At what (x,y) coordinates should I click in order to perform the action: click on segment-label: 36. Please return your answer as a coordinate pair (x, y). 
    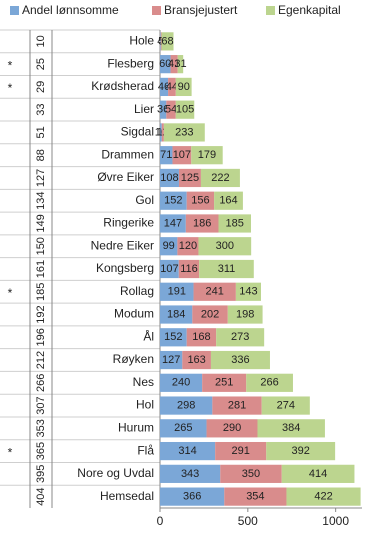
    Looking at the image, I should click on (163, 110).